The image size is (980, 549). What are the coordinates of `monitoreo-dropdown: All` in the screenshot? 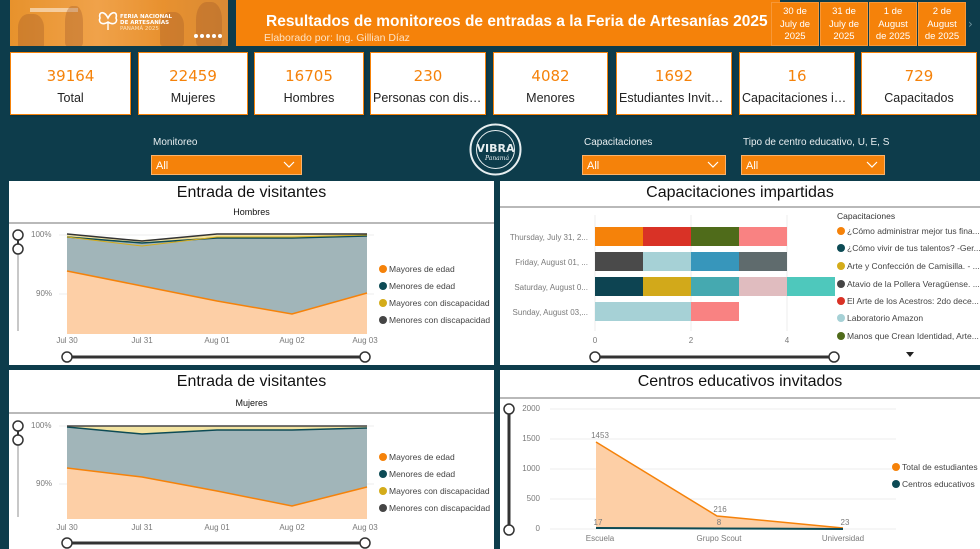 It's located at (226, 165).